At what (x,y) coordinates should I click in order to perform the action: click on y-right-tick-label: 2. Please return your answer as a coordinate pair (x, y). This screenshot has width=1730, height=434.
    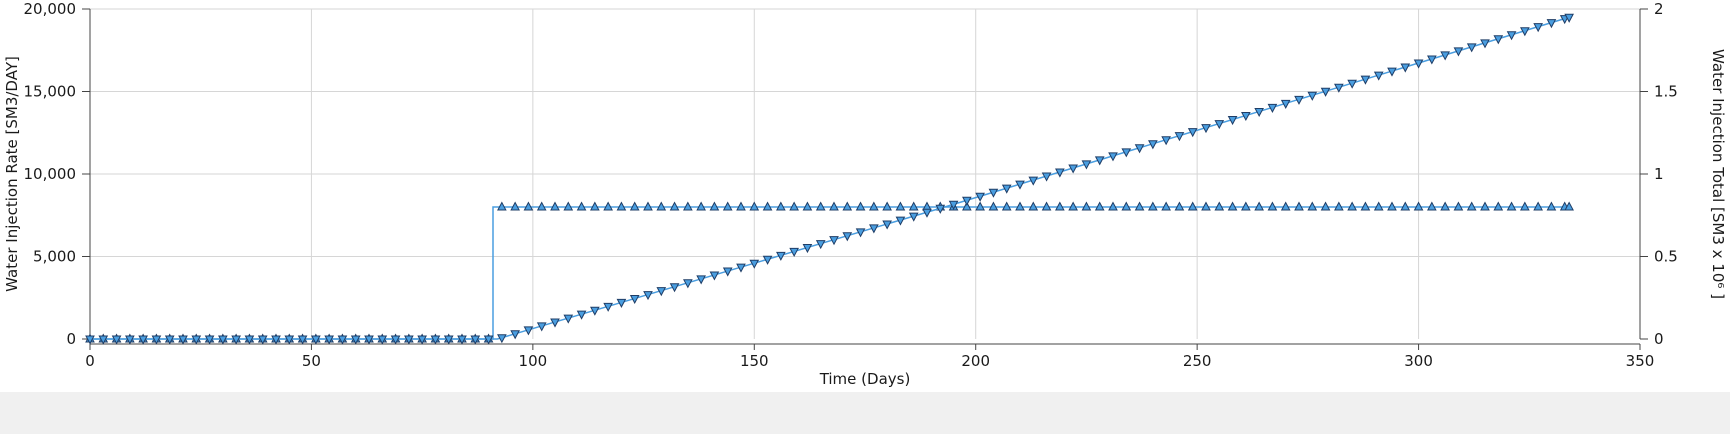
    Looking at the image, I should click on (1659, 9).